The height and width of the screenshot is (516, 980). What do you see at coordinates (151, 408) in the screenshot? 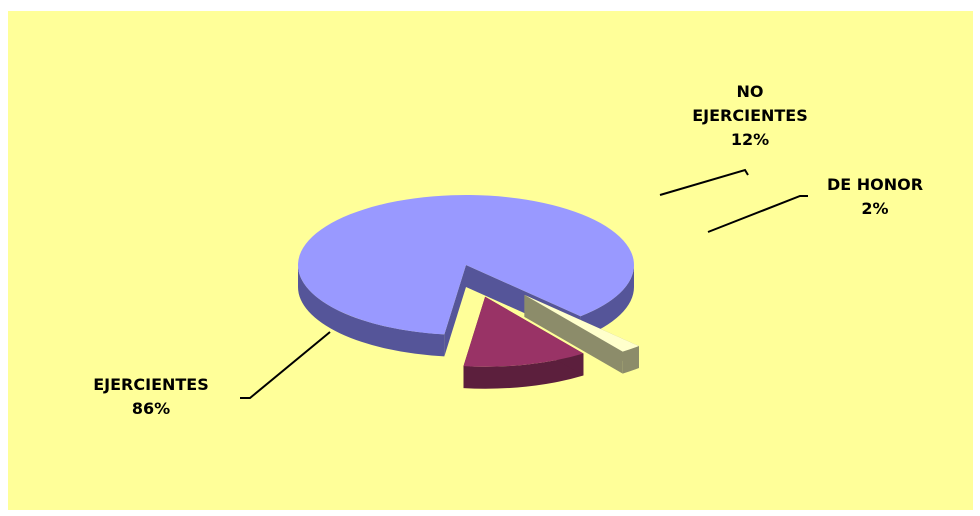
I see `label-ejercientes-percent: 86%` at bounding box center [151, 408].